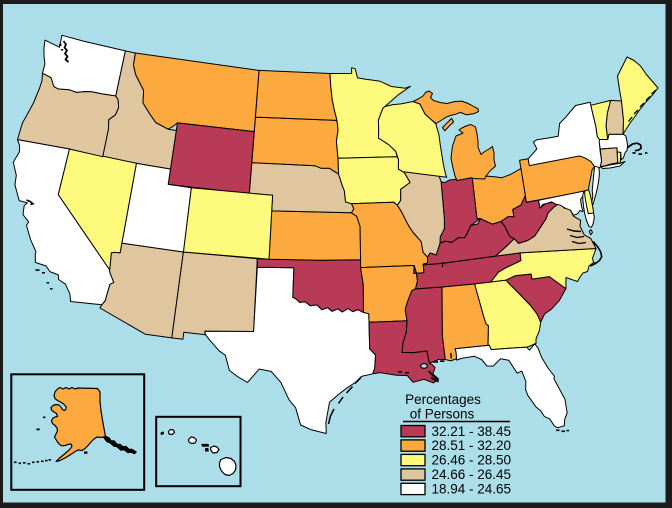 The width and height of the screenshot is (672, 508). Describe the element at coordinates (442, 414) in the screenshot. I see `svg-text: of Persons` at that location.